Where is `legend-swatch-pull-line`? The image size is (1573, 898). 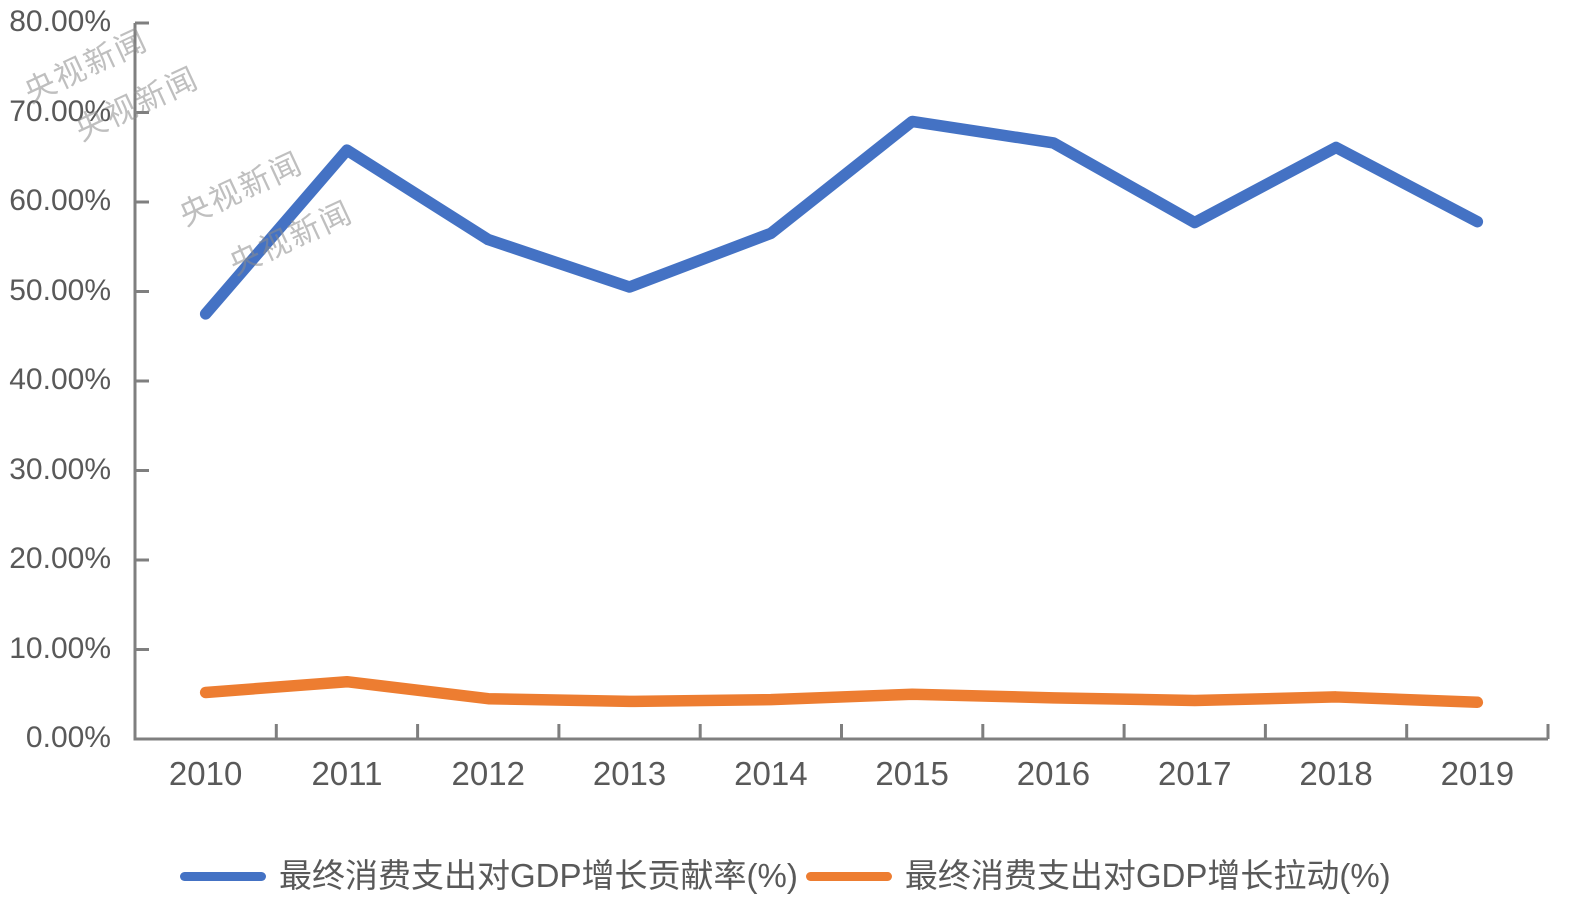 legend-swatch-pull-line is located at coordinates (848, 876).